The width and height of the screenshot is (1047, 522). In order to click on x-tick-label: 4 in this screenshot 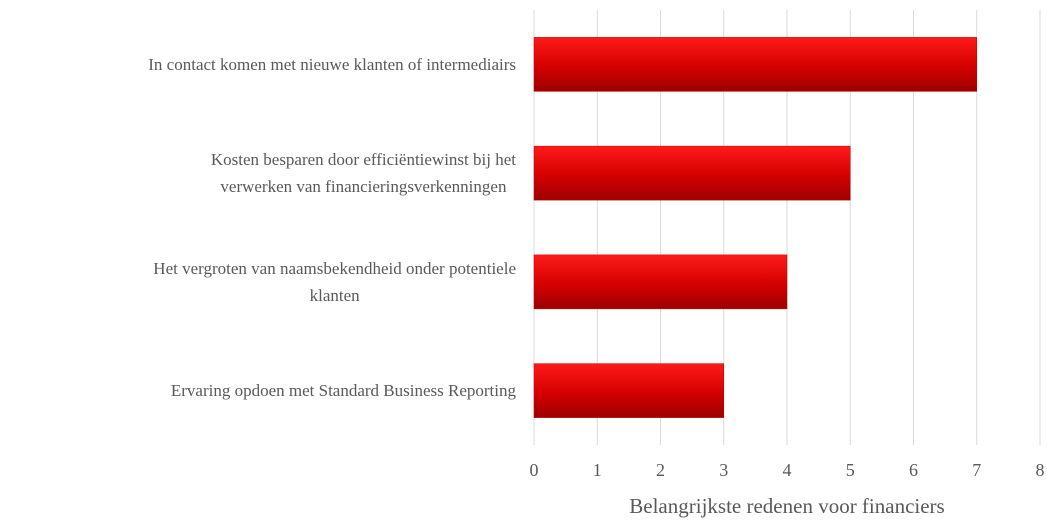, I will do `click(787, 470)`.